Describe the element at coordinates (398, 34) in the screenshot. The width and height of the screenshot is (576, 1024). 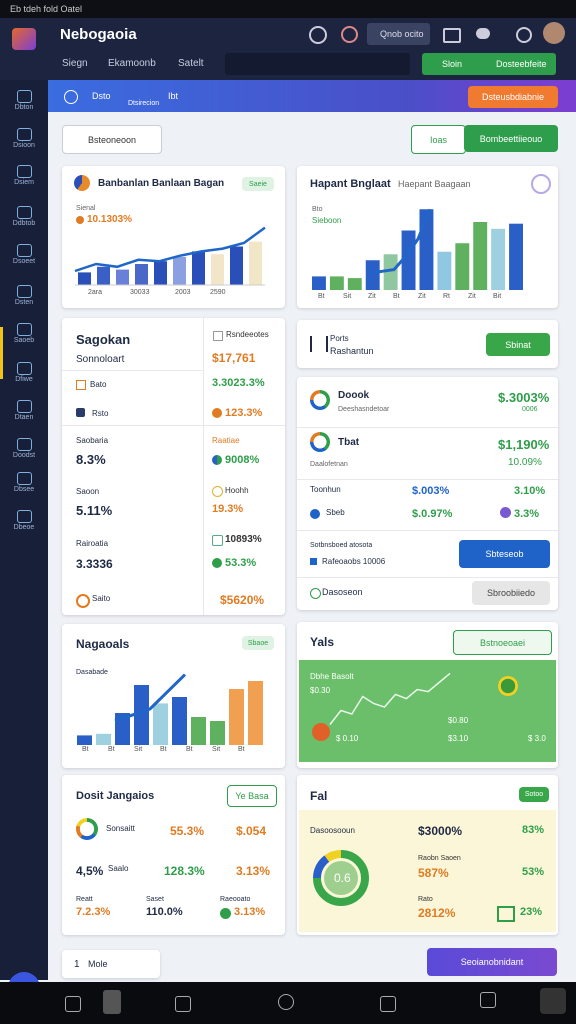
I see `search-box` at that location.